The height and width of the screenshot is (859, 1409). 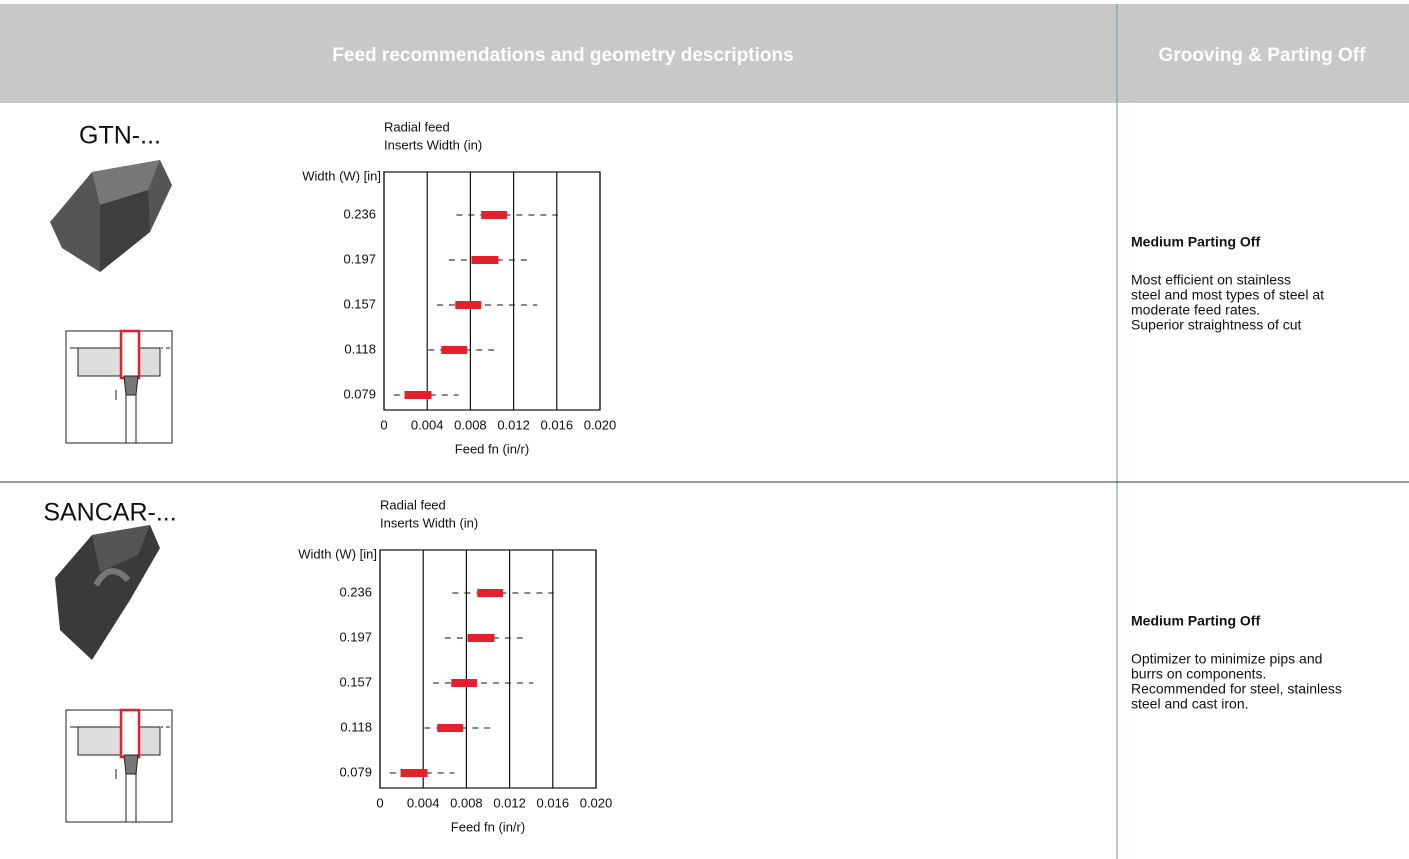 What do you see at coordinates (1227, 295) in the screenshot?
I see `description-text: steel and most types of steel at` at bounding box center [1227, 295].